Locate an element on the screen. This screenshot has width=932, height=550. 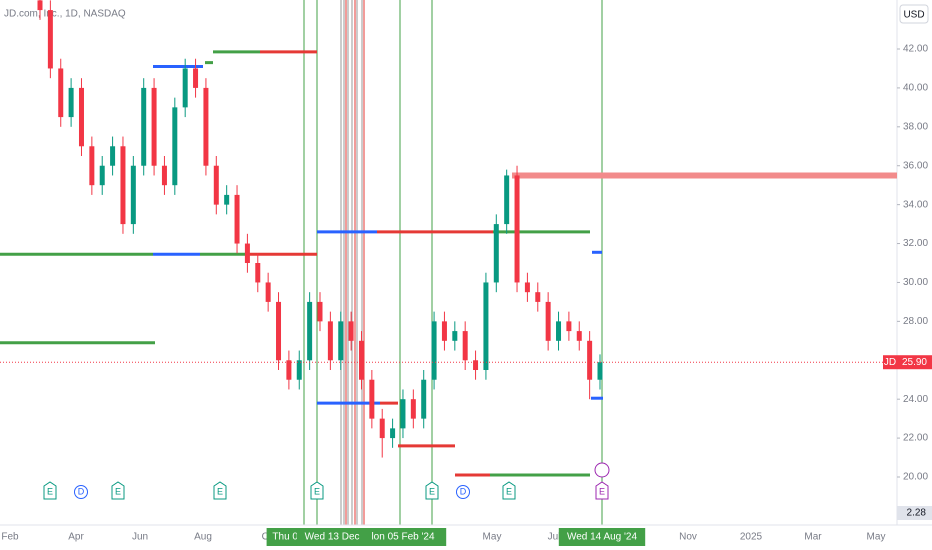
price-label: 30.00 is located at coordinates (915, 282).